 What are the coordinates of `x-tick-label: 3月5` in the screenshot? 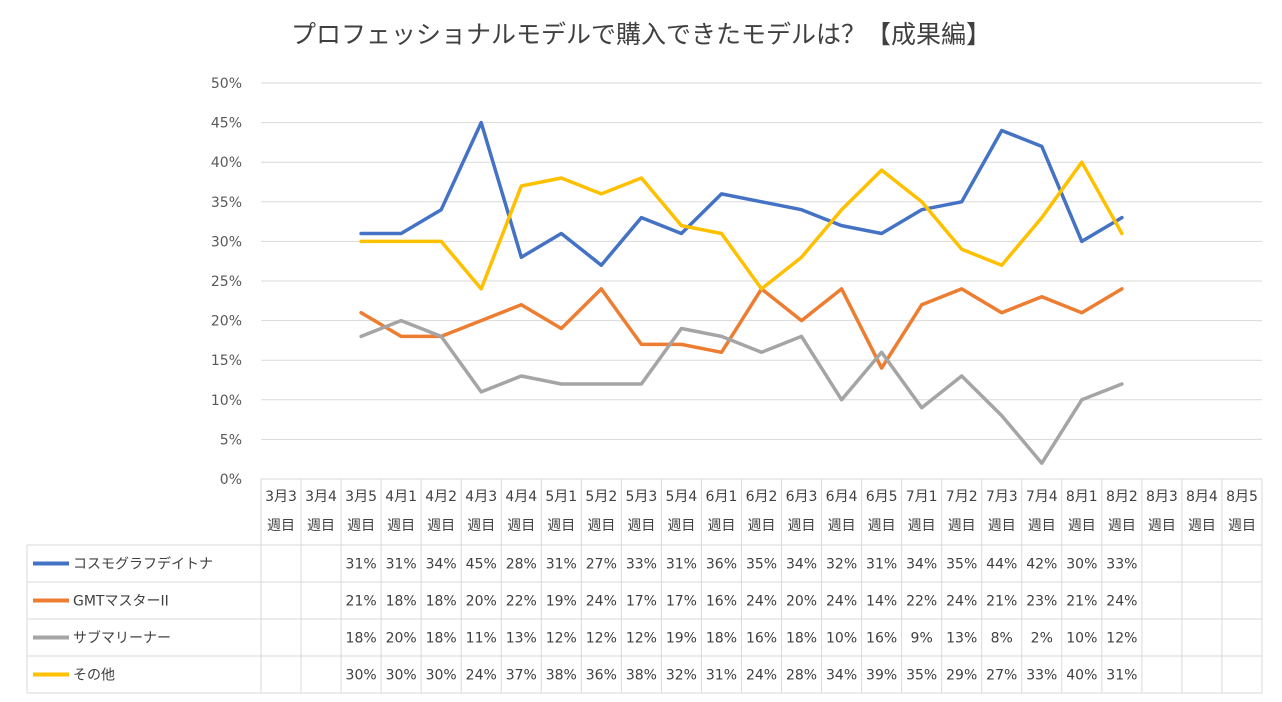 It's located at (361, 497).